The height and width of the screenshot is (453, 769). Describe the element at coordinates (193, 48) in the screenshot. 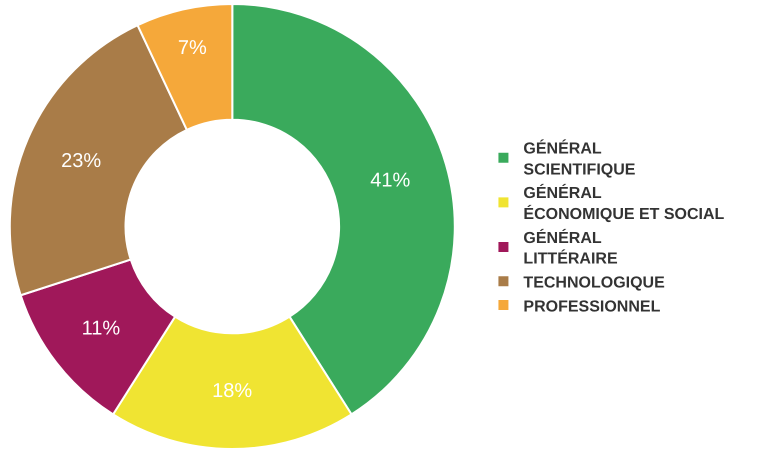

I see `data-label: 7%` at that location.